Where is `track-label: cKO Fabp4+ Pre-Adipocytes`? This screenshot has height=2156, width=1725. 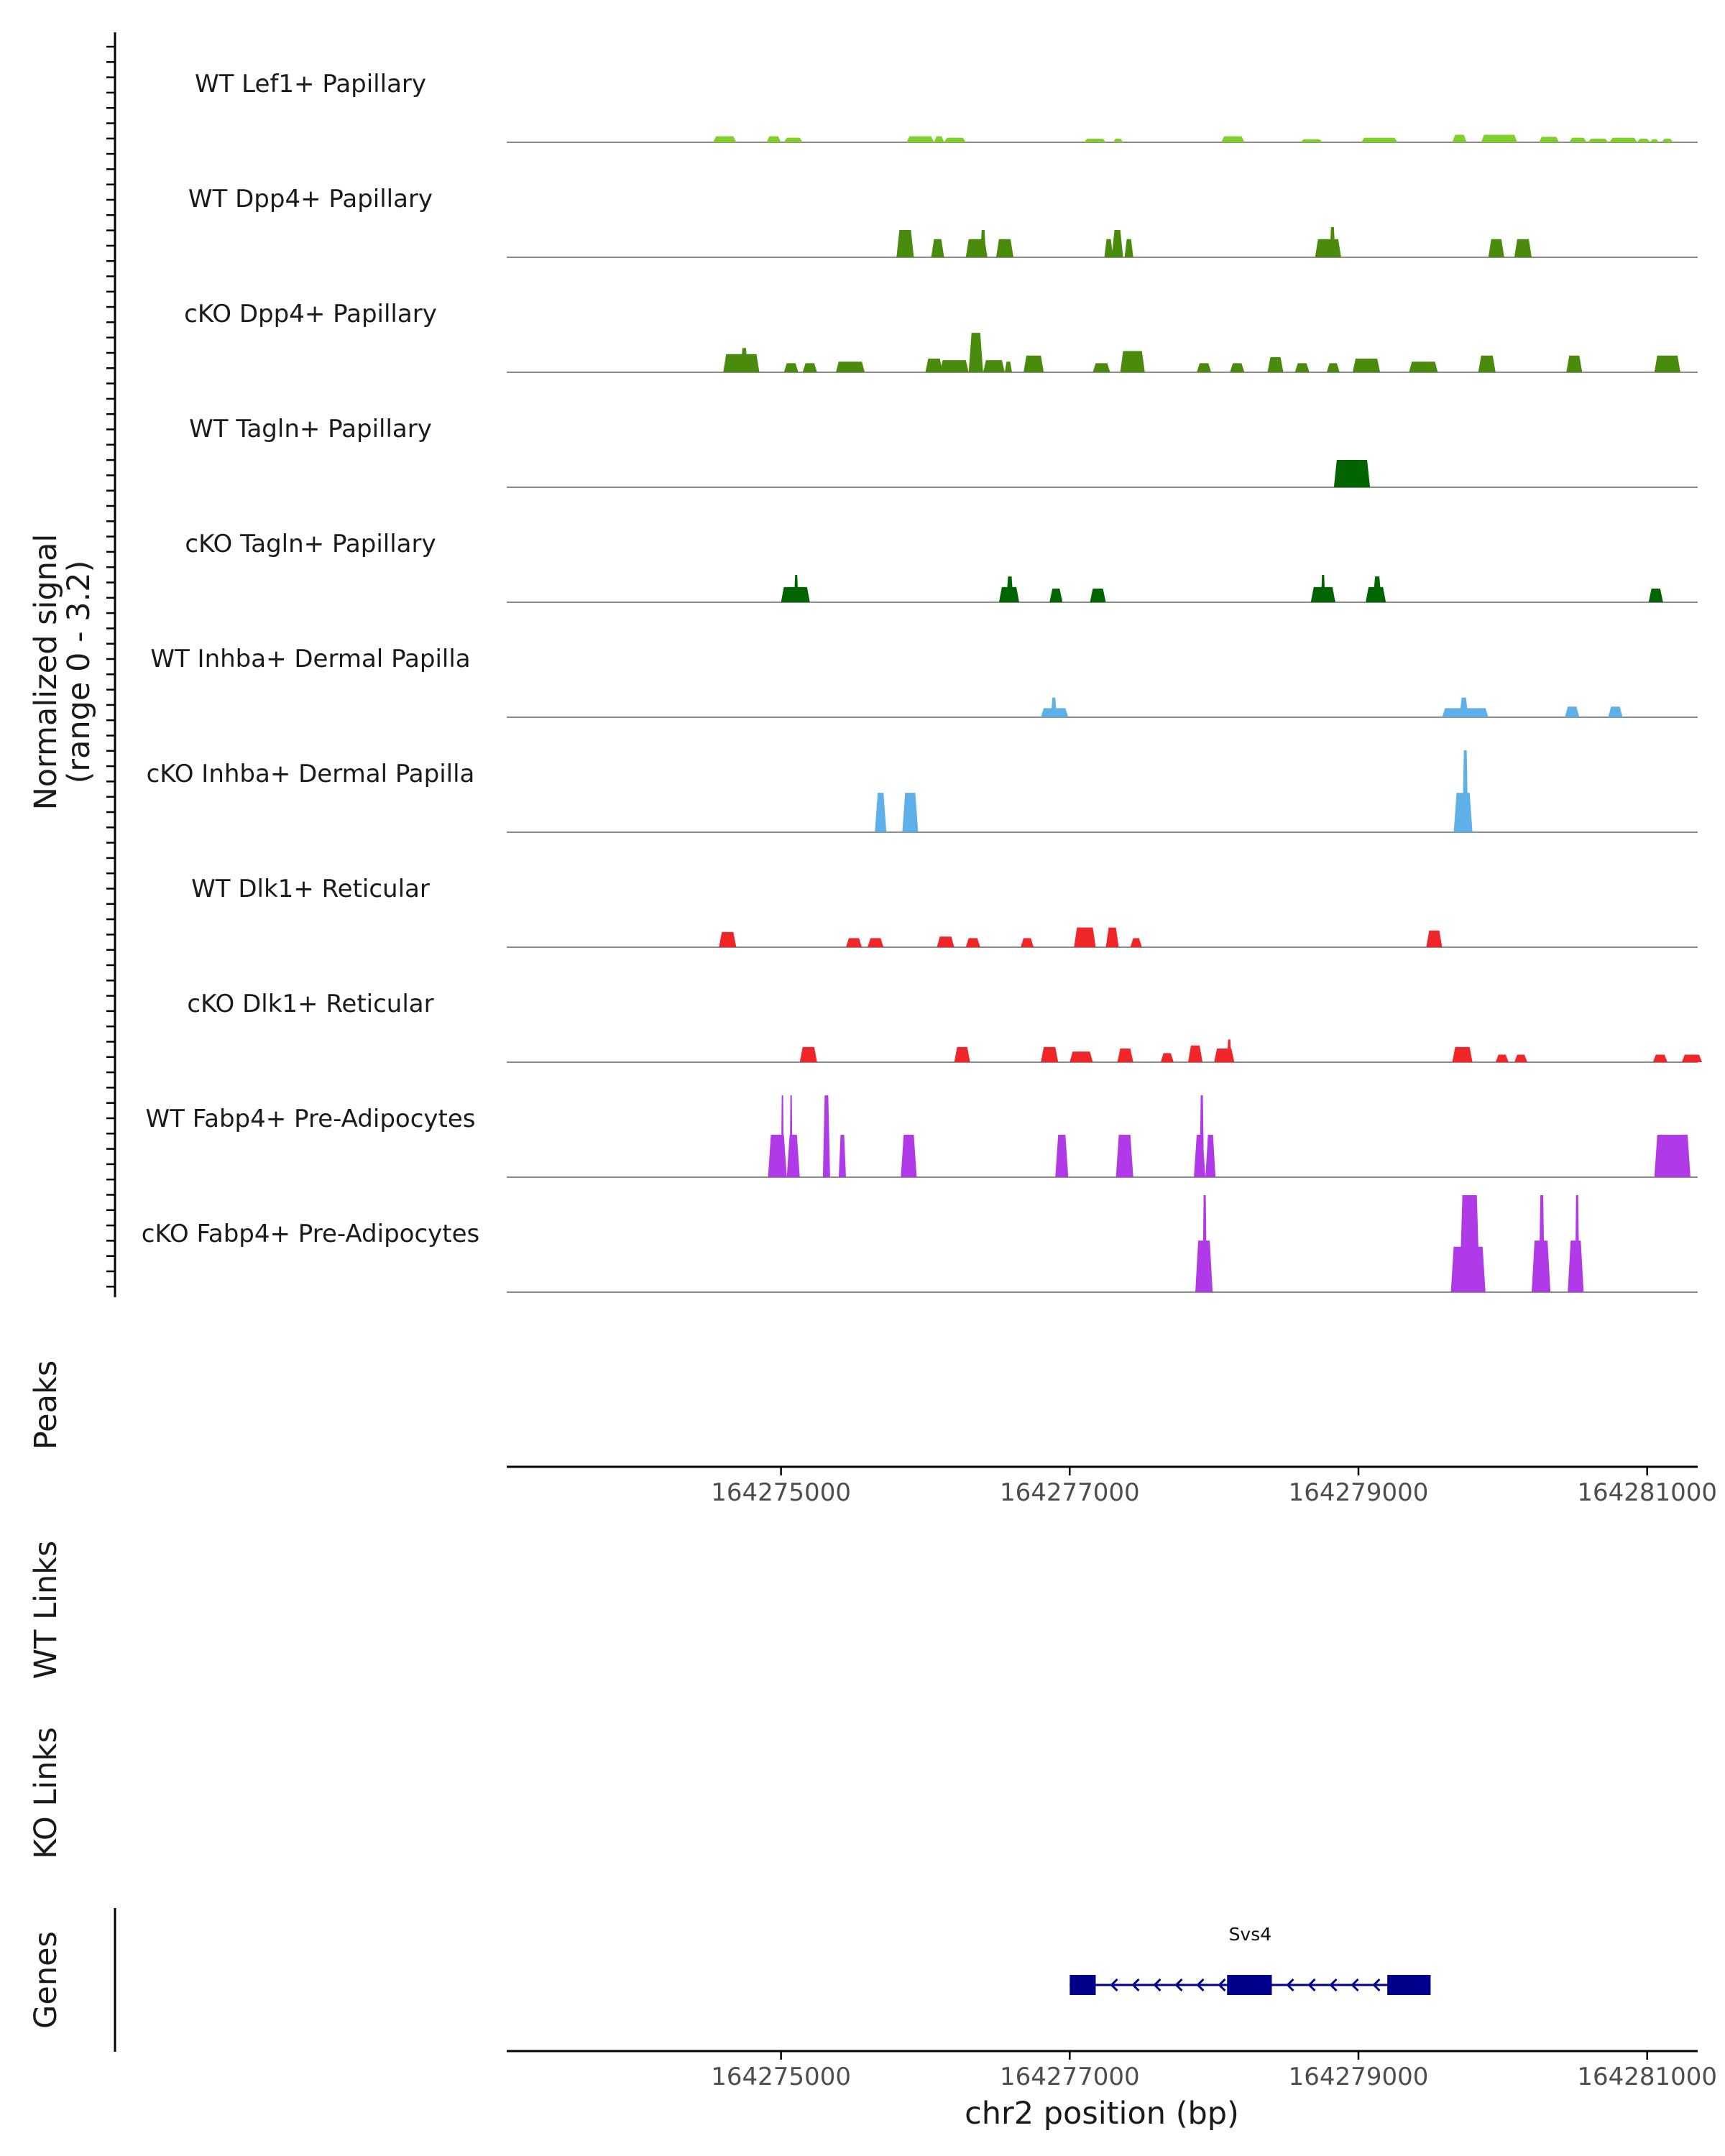
track-label: cKO Fabp4+ Pre-Adipocytes is located at coordinates (311, 1234).